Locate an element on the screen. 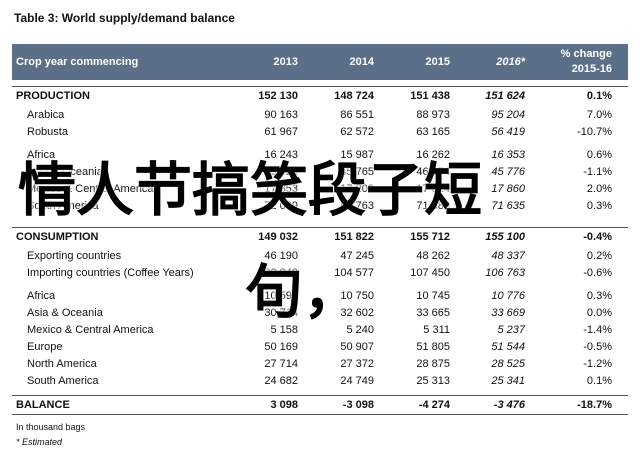 This screenshot has height=459, width=640. cell: -1.4% is located at coordinates (597, 330).